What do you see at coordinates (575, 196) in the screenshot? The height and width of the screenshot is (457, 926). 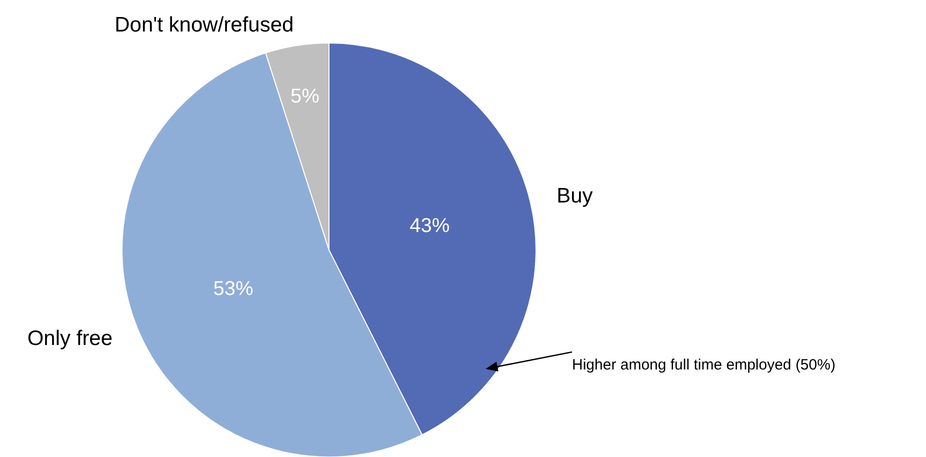 I see `slice-label: Buy` at bounding box center [575, 196].